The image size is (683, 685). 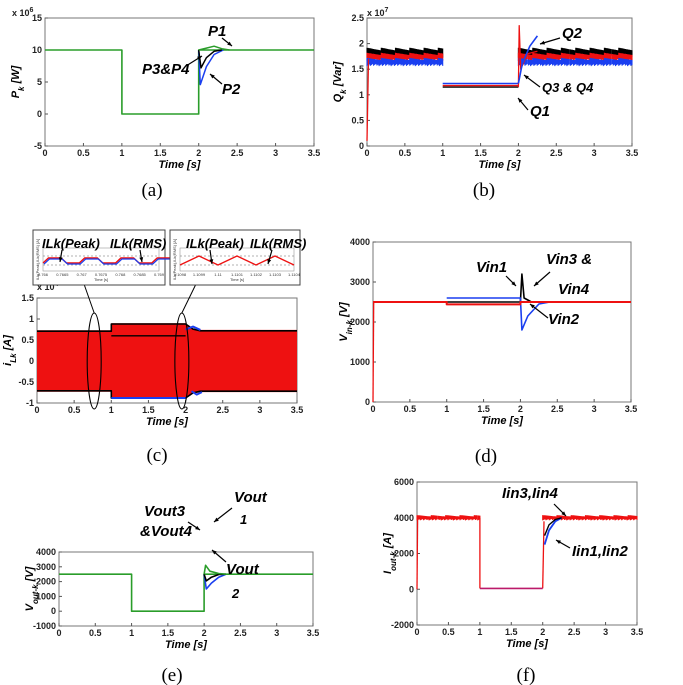 What do you see at coordinates (165, 511) in the screenshot?
I see `annotation-label: Vout3` at bounding box center [165, 511].